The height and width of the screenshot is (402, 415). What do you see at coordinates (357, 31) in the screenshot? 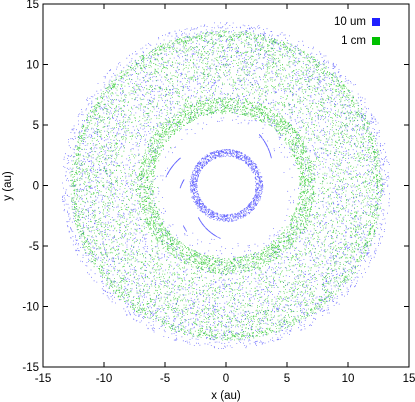
I see `legend: 10 um 1 cm` at bounding box center [357, 31].